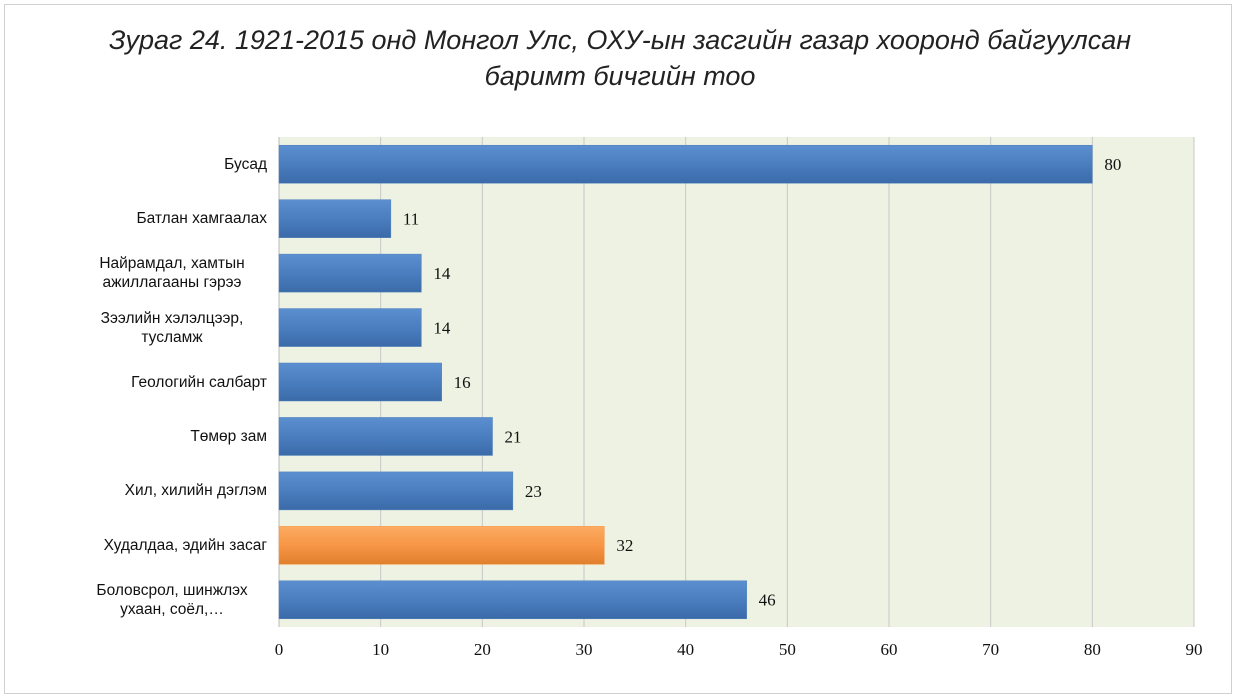 The width and height of the screenshot is (1238, 698). I want to click on x-tick-label: 40, so click(685, 649).